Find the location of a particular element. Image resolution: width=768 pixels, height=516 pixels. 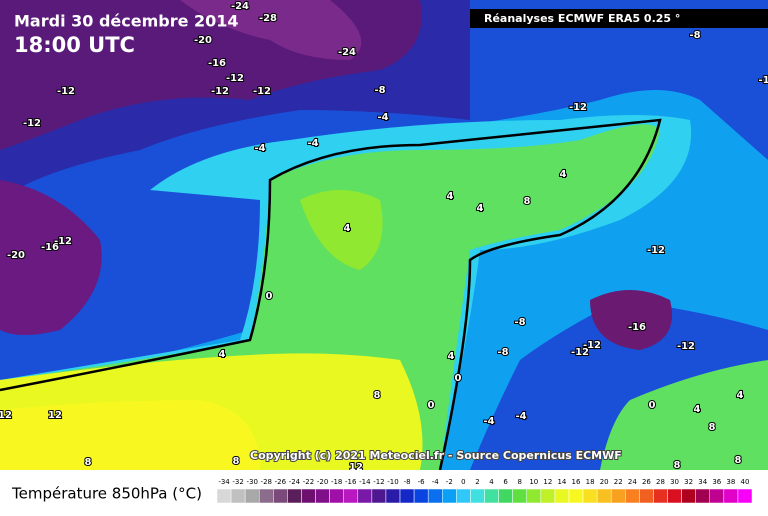

legend-tick: -26 is located at coordinates (281, 482).